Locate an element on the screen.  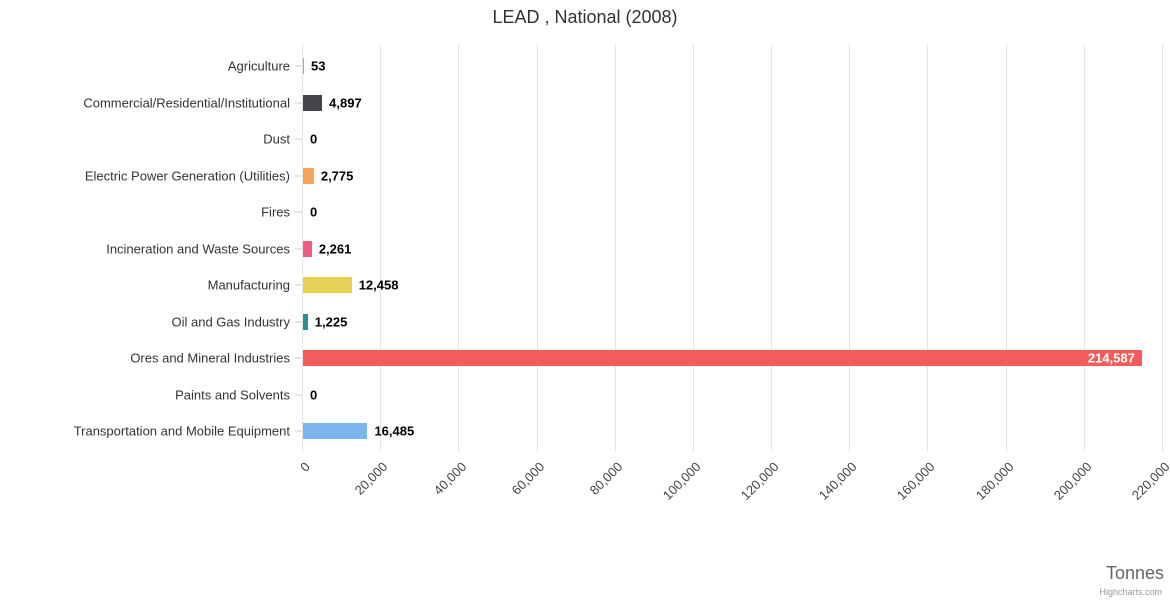
x-axis-tick-label: 140,000 is located at coordinates (838, 480).